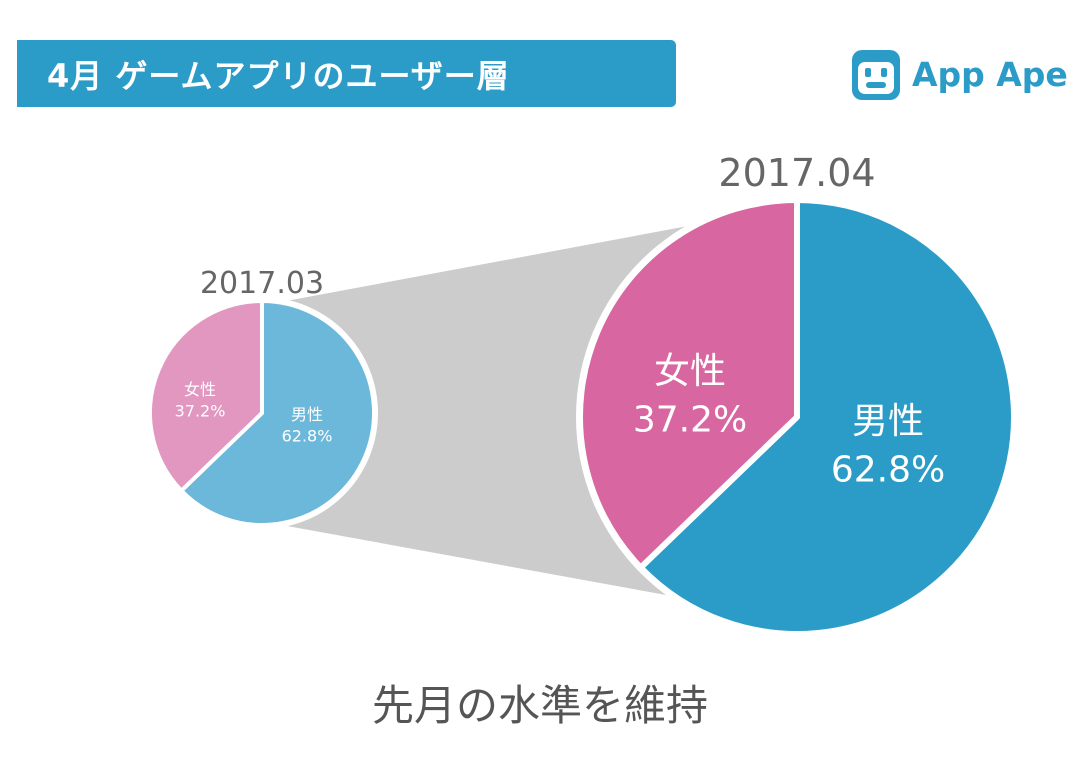 This screenshot has width=1080, height=758. I want to click on april-slice-label-1: 女性, so click(690, 371).